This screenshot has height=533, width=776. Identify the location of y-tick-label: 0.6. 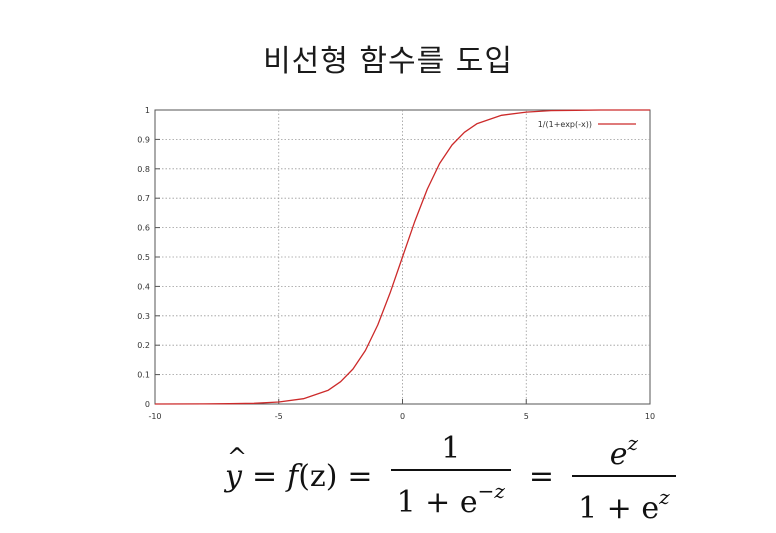
(143, 228).